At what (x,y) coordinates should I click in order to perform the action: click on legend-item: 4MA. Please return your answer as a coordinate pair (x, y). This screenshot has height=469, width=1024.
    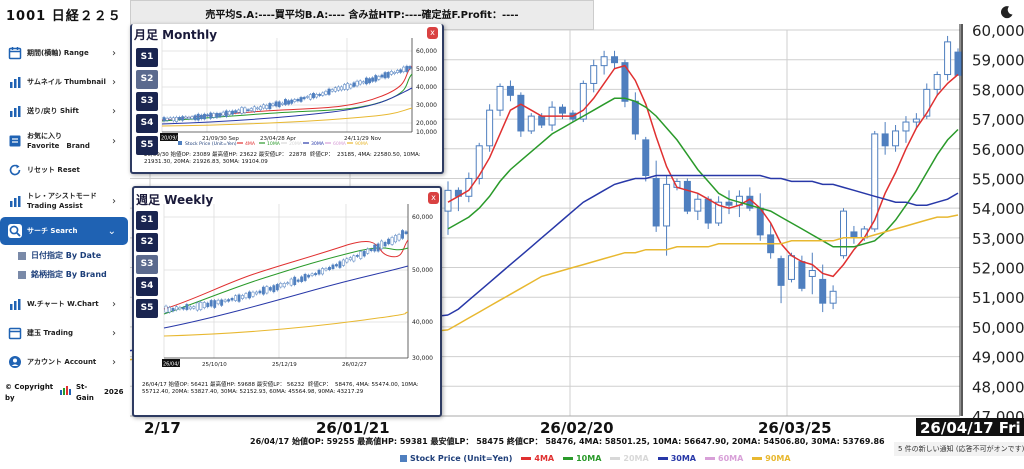
    Looking at the image, I should click on (537, 458).